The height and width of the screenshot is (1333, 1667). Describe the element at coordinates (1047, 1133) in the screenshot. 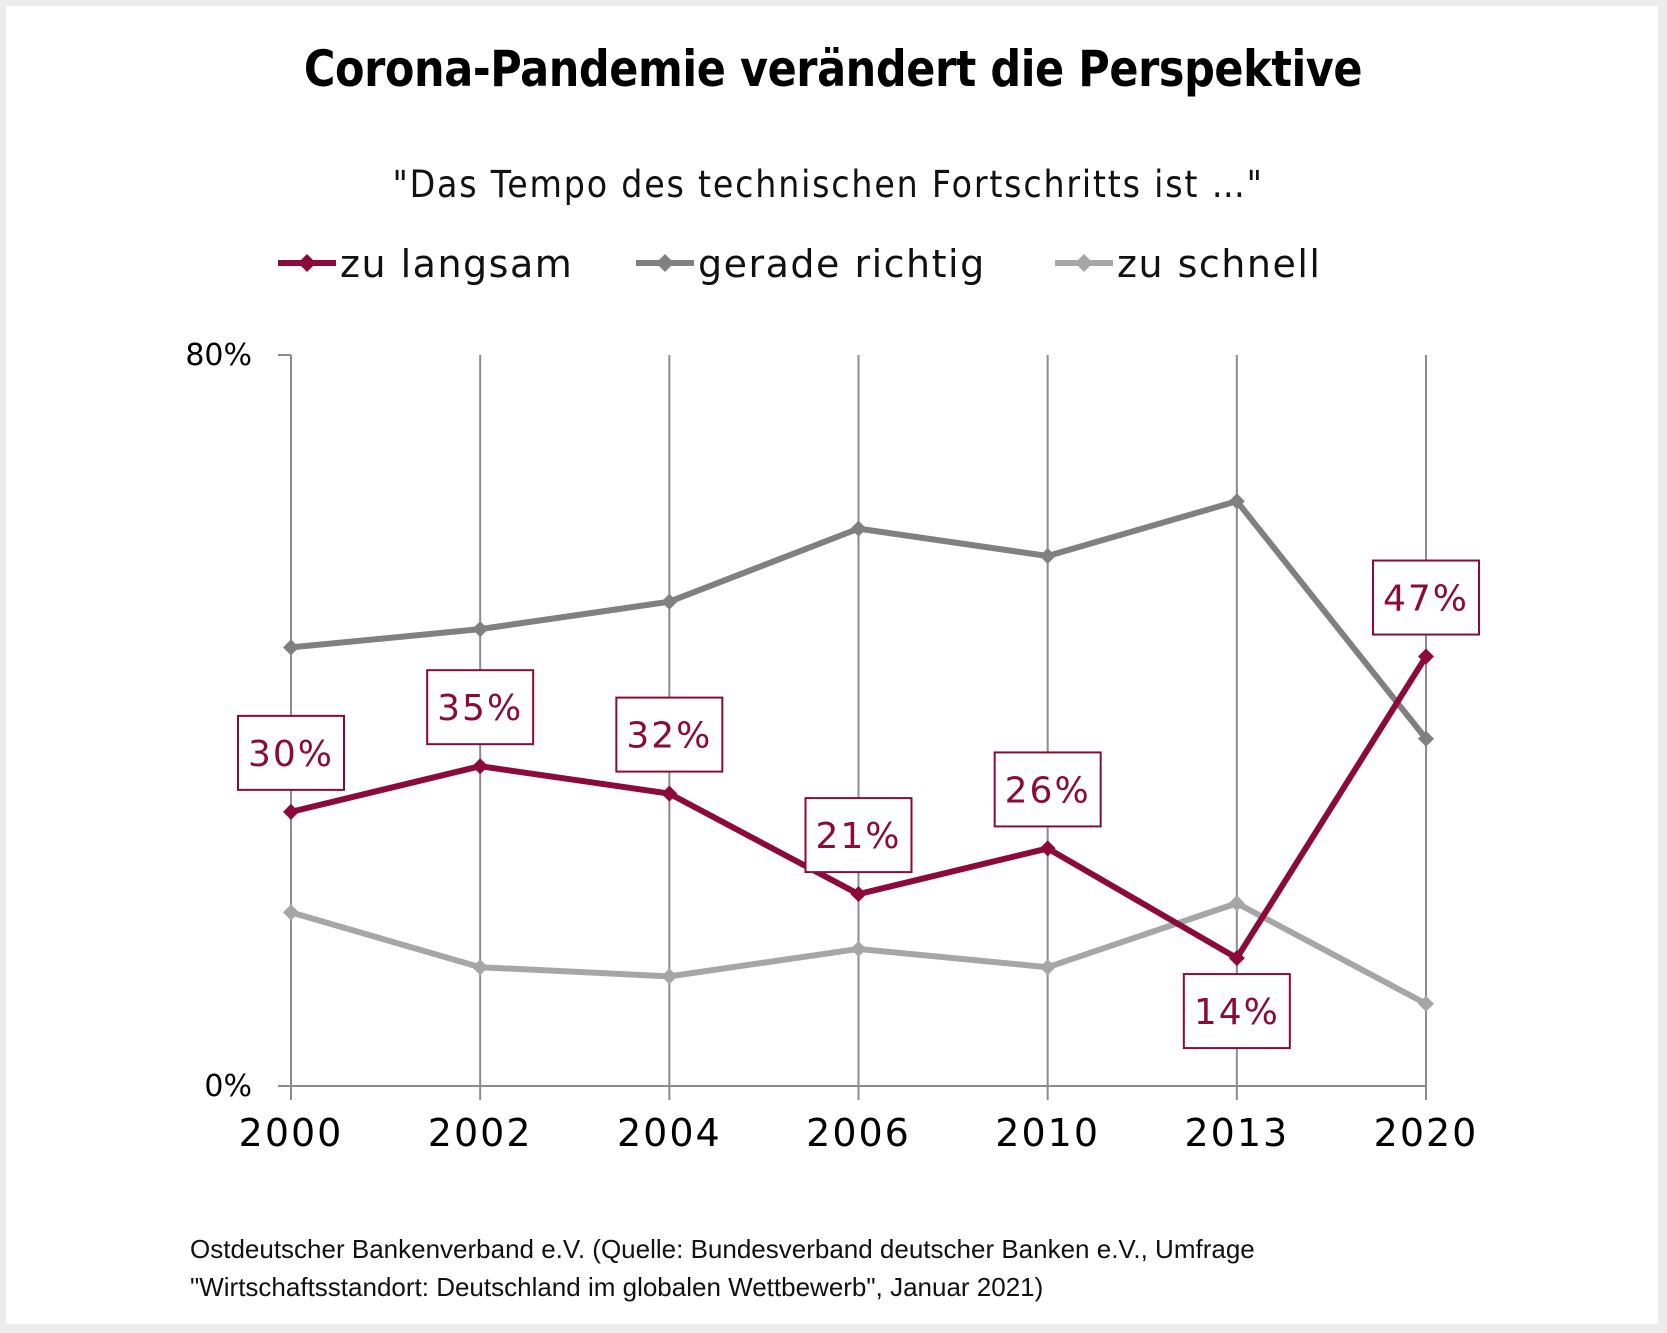

I see `x-tick-label-2010: 2010` at that location.